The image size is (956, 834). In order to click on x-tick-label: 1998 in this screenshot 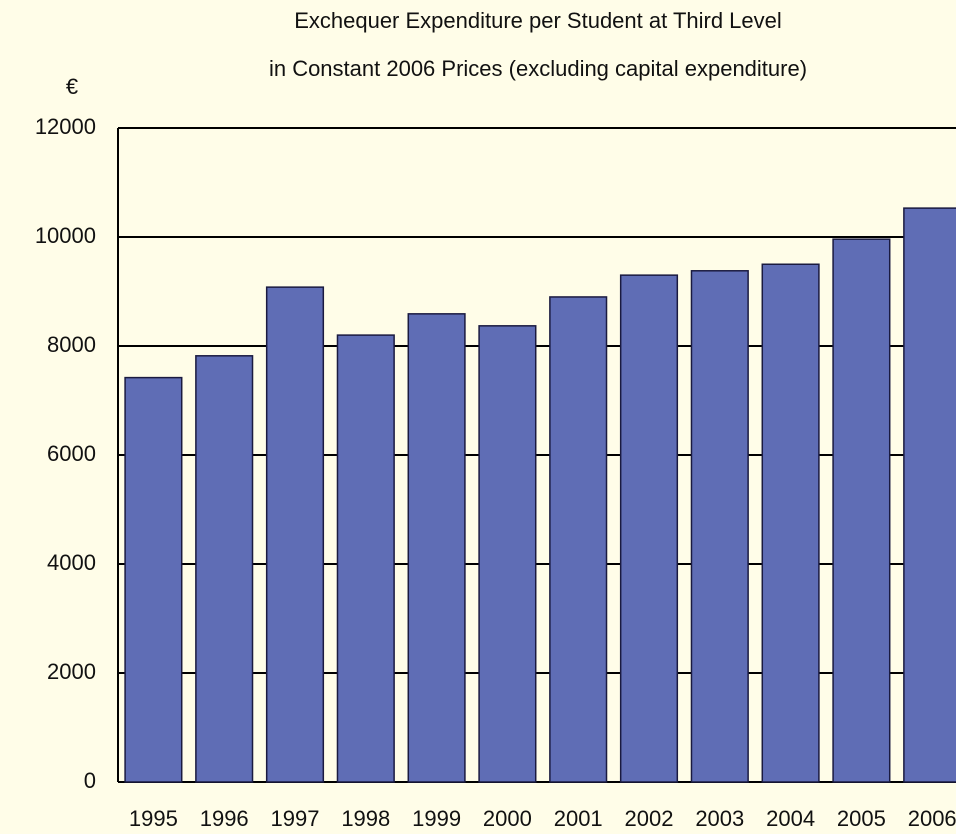, I will do `click(365, 818)`.